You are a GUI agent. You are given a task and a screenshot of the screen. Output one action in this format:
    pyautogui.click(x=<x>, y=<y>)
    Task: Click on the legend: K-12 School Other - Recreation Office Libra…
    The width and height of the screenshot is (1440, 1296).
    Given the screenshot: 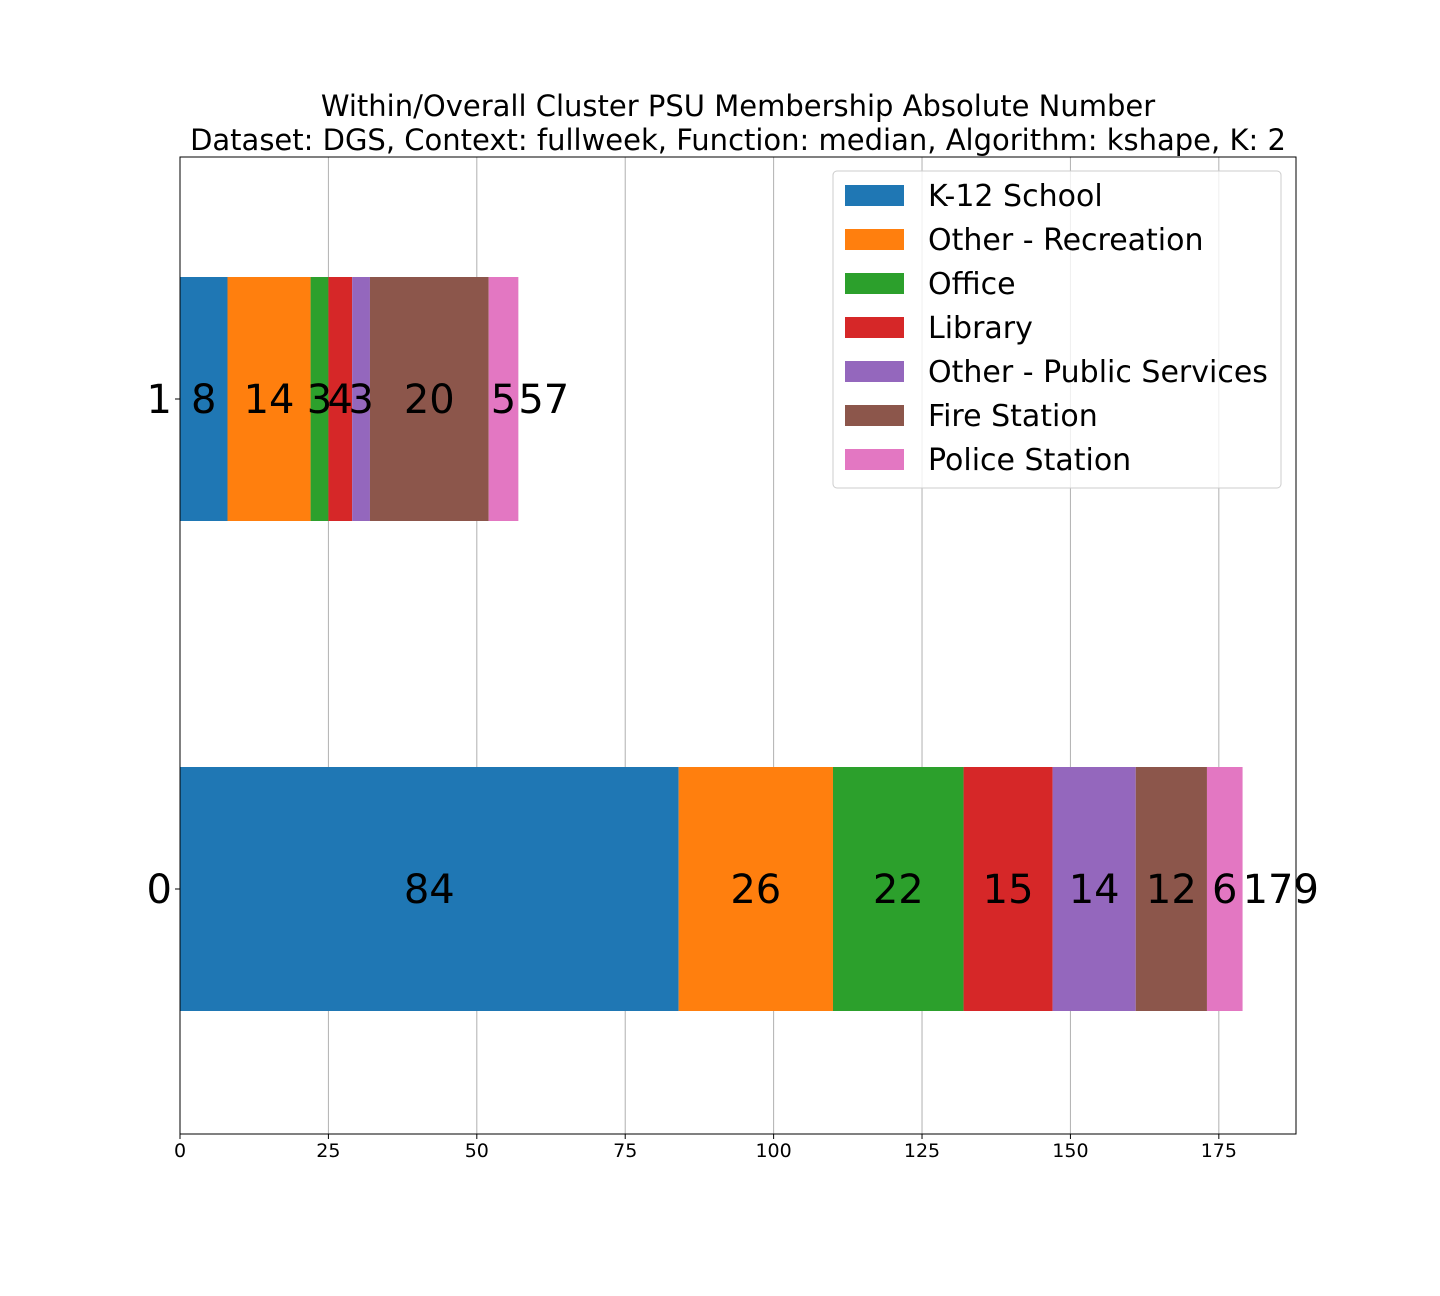 What is the action you would take?
    pyautogui.click(x=1057, y=329)
    